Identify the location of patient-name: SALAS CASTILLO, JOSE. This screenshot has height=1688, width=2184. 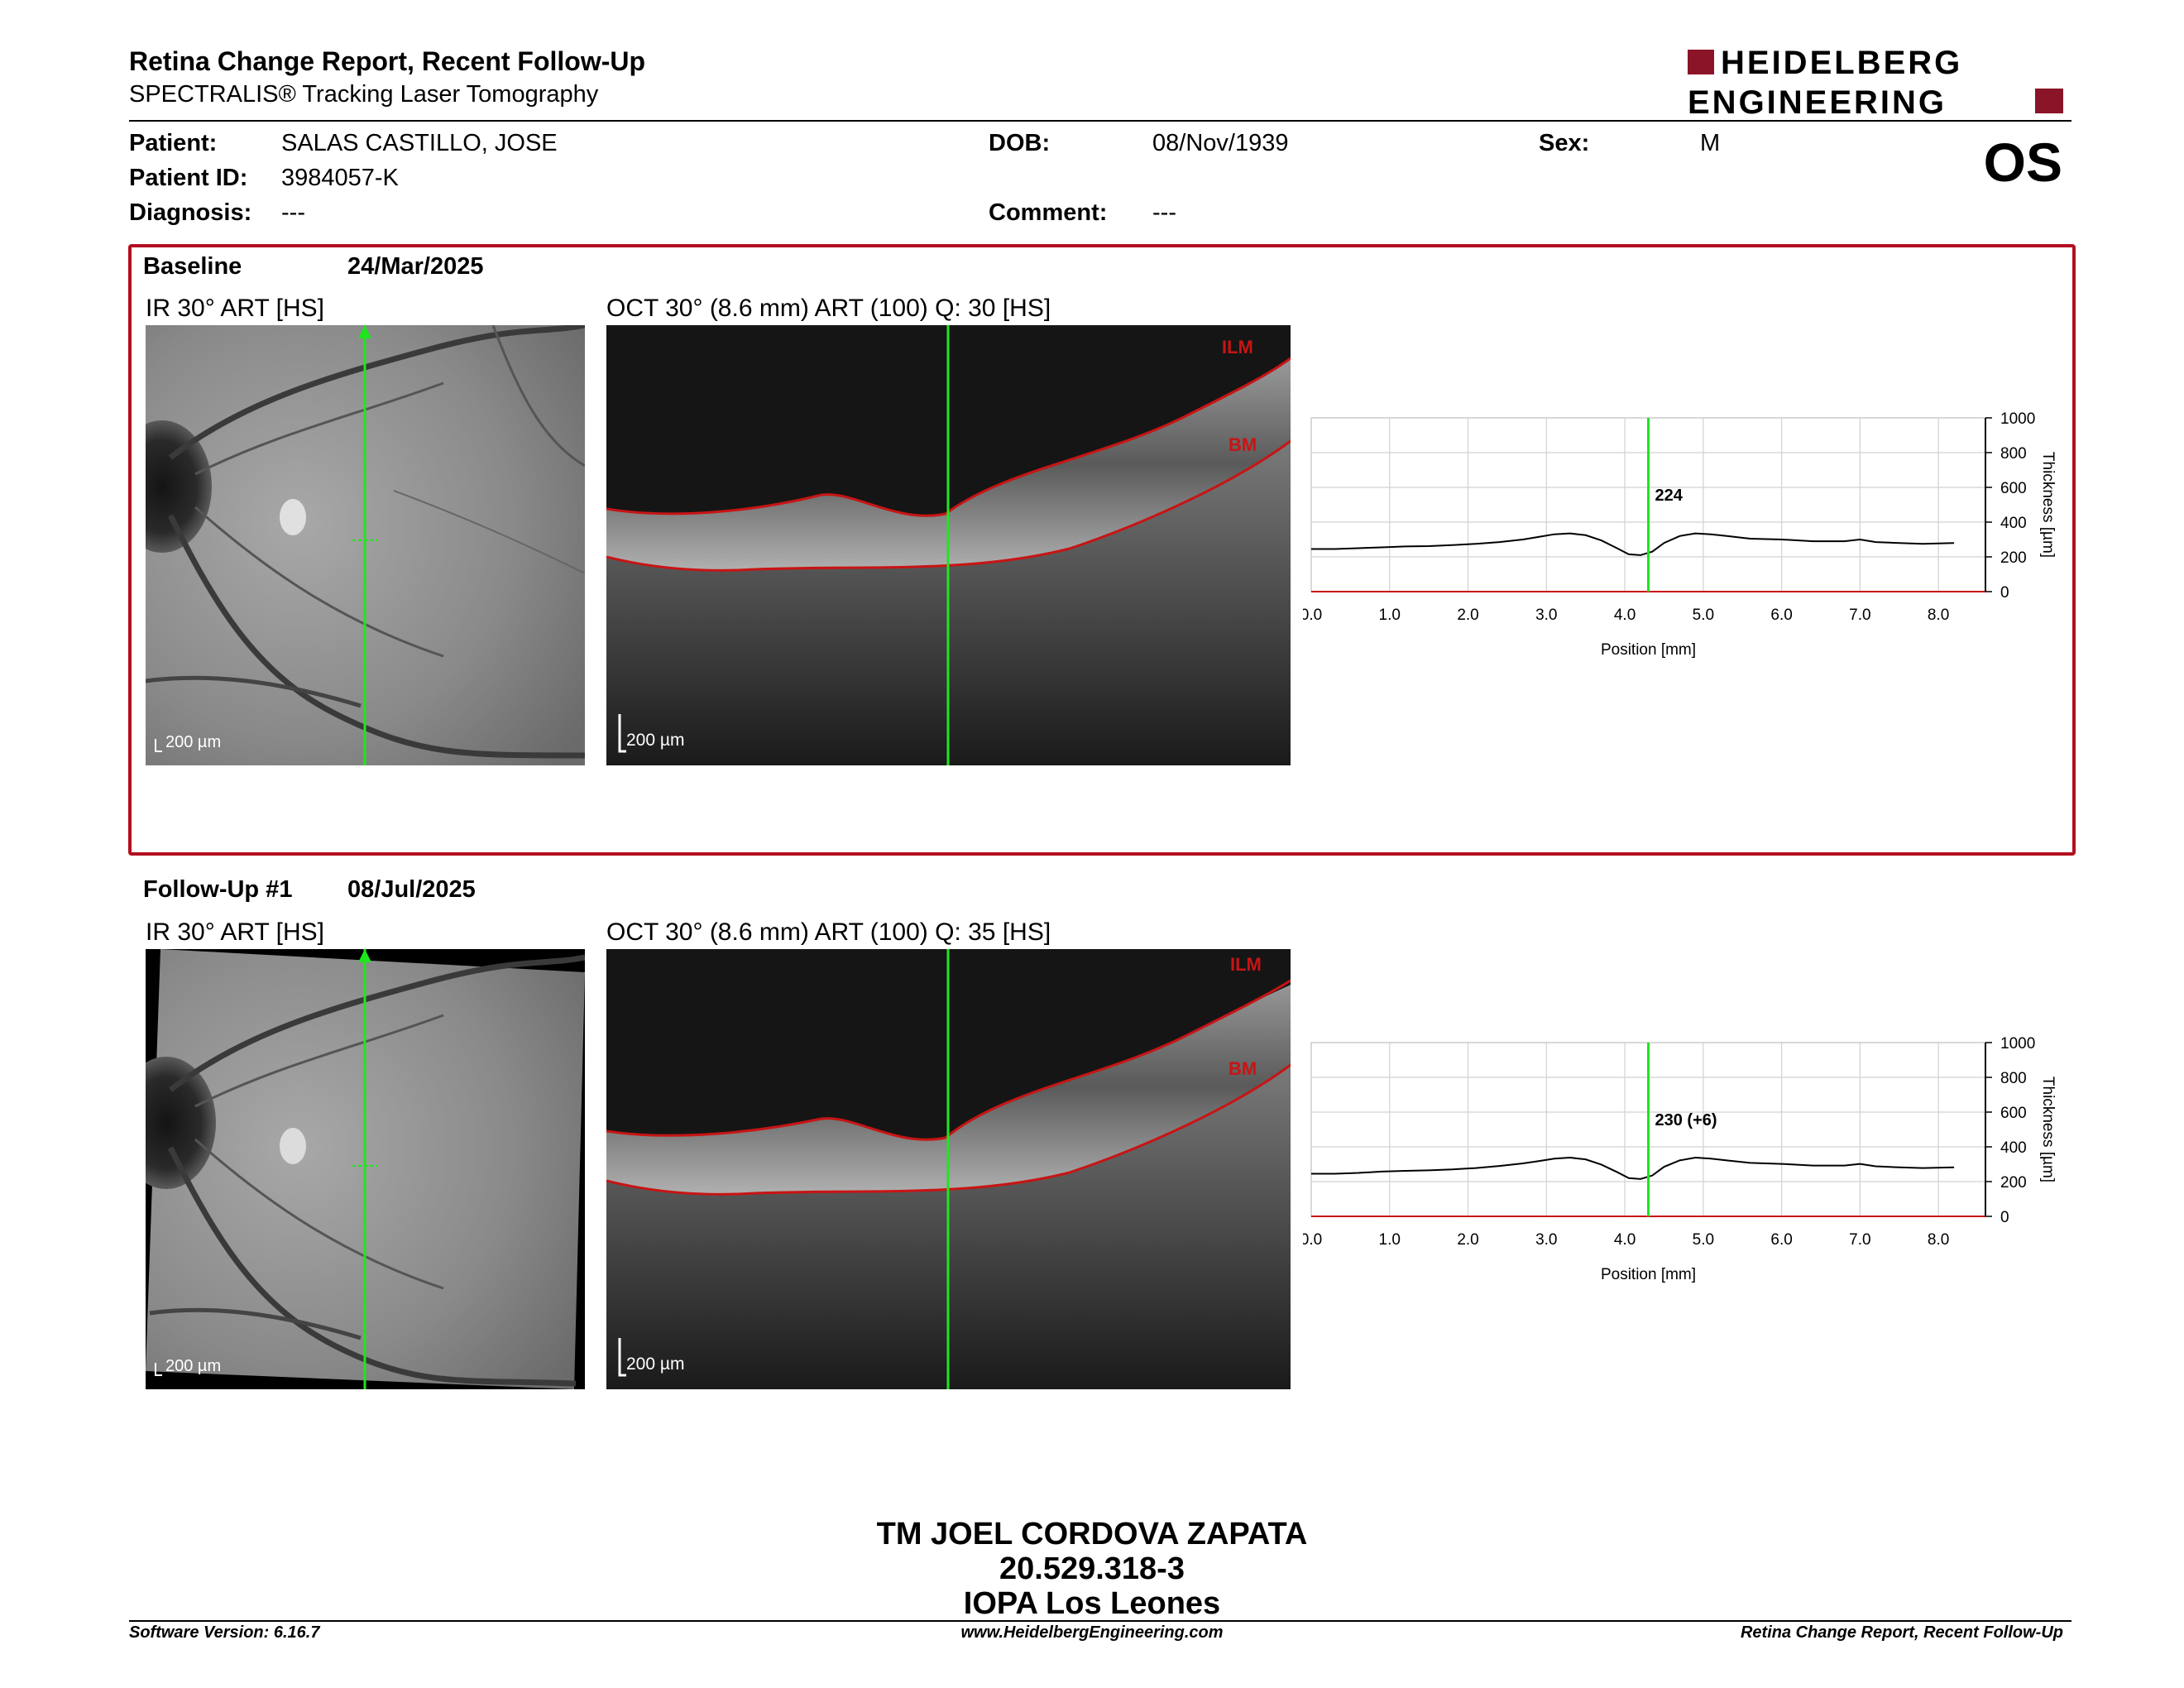
(419, 143).